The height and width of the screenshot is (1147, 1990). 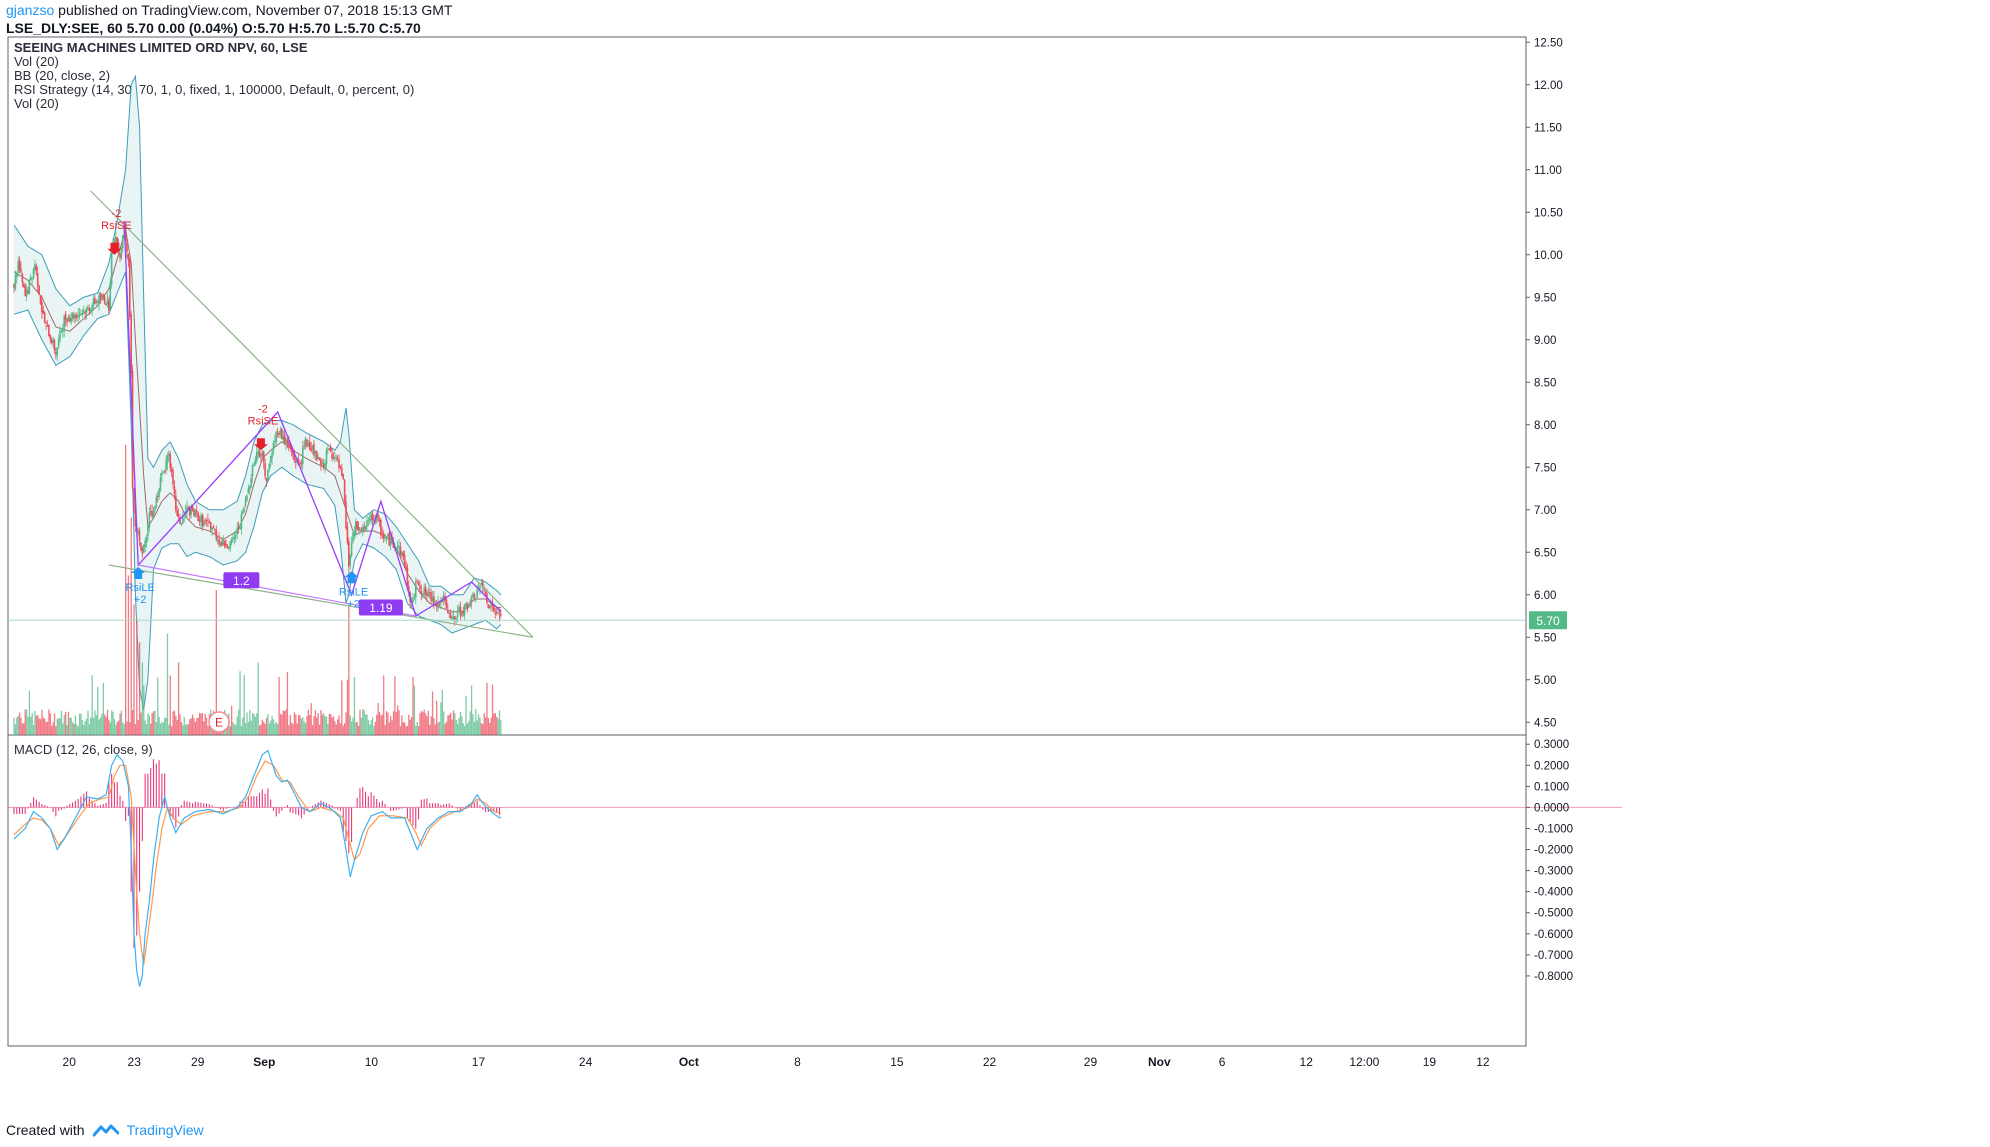 I want to click on macd-tick-label: 0.1000, so click(x=1551, y=787).